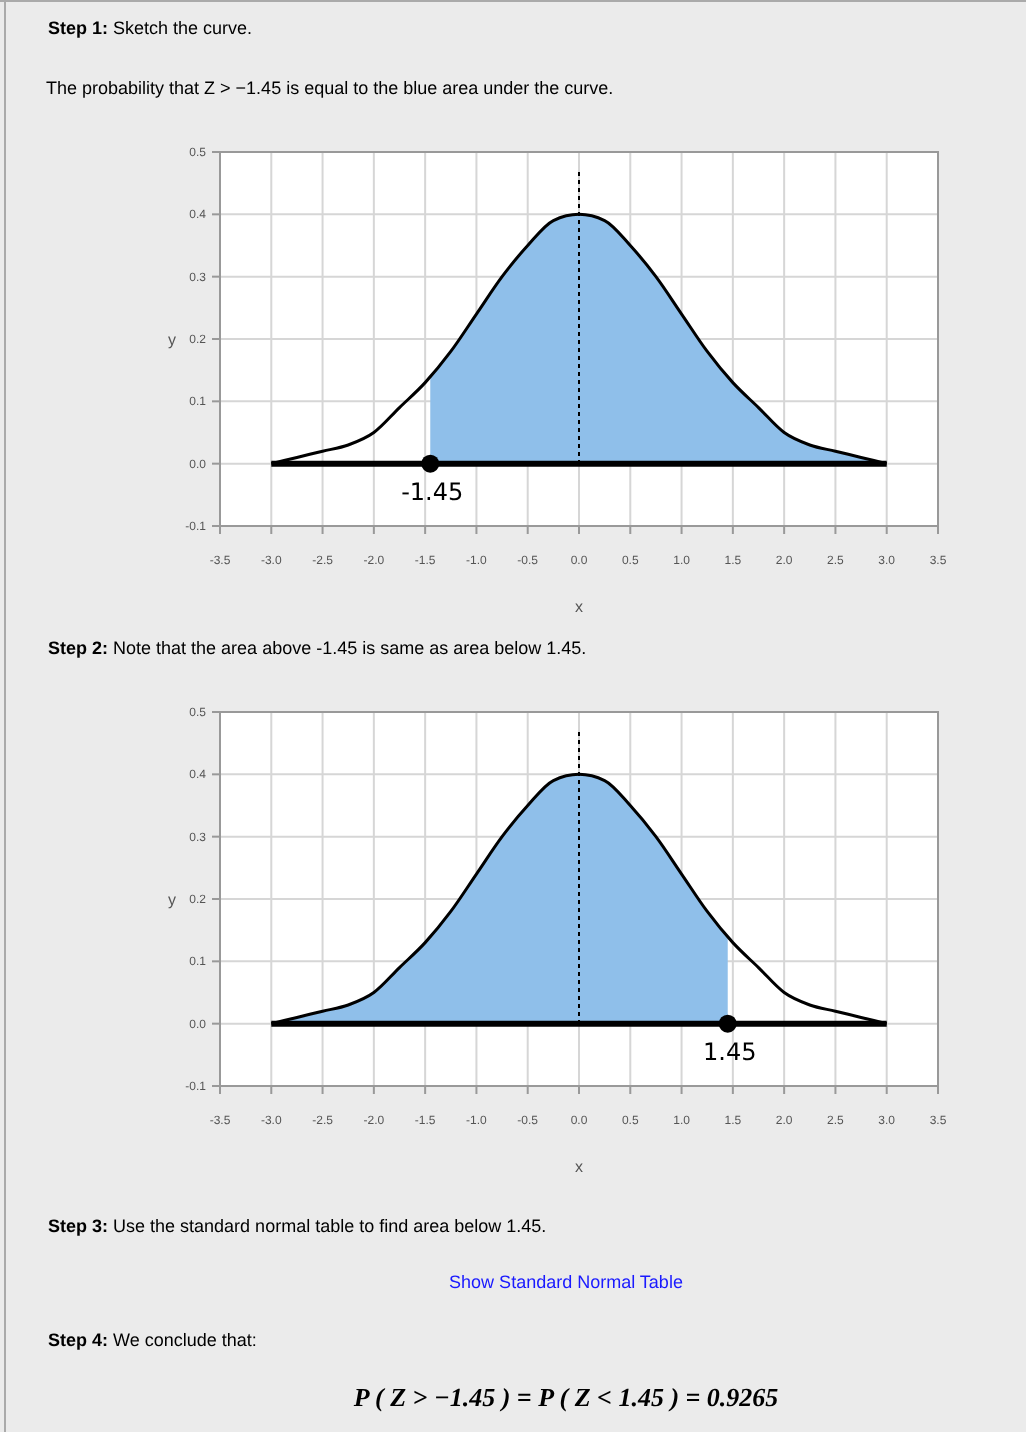  What do you see at coordinates (566, 1282) in the screenshot?
I see `text: Show Standard Normal Table` at bounding box center [566, 1282].